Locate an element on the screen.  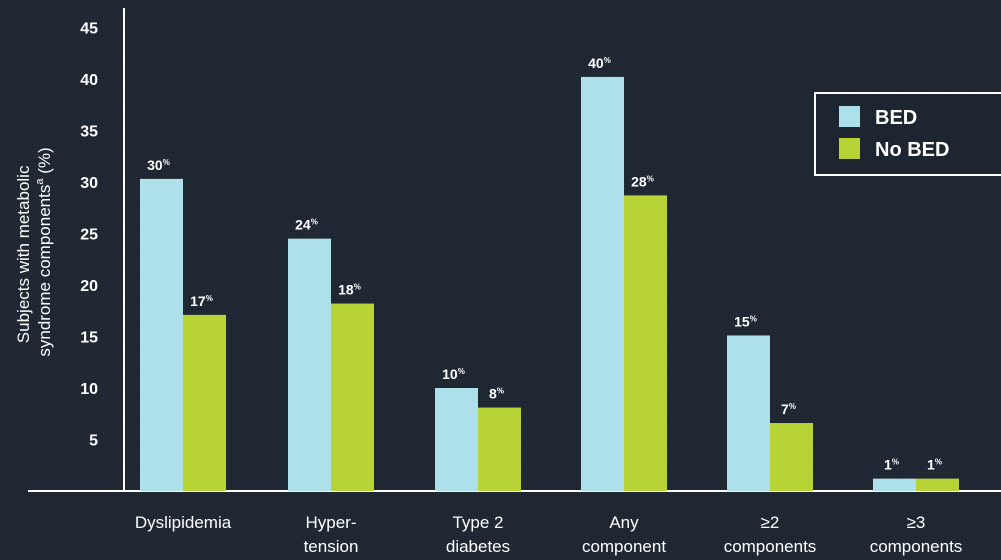
legend: BED No BED is located at coordinates (907, 134).